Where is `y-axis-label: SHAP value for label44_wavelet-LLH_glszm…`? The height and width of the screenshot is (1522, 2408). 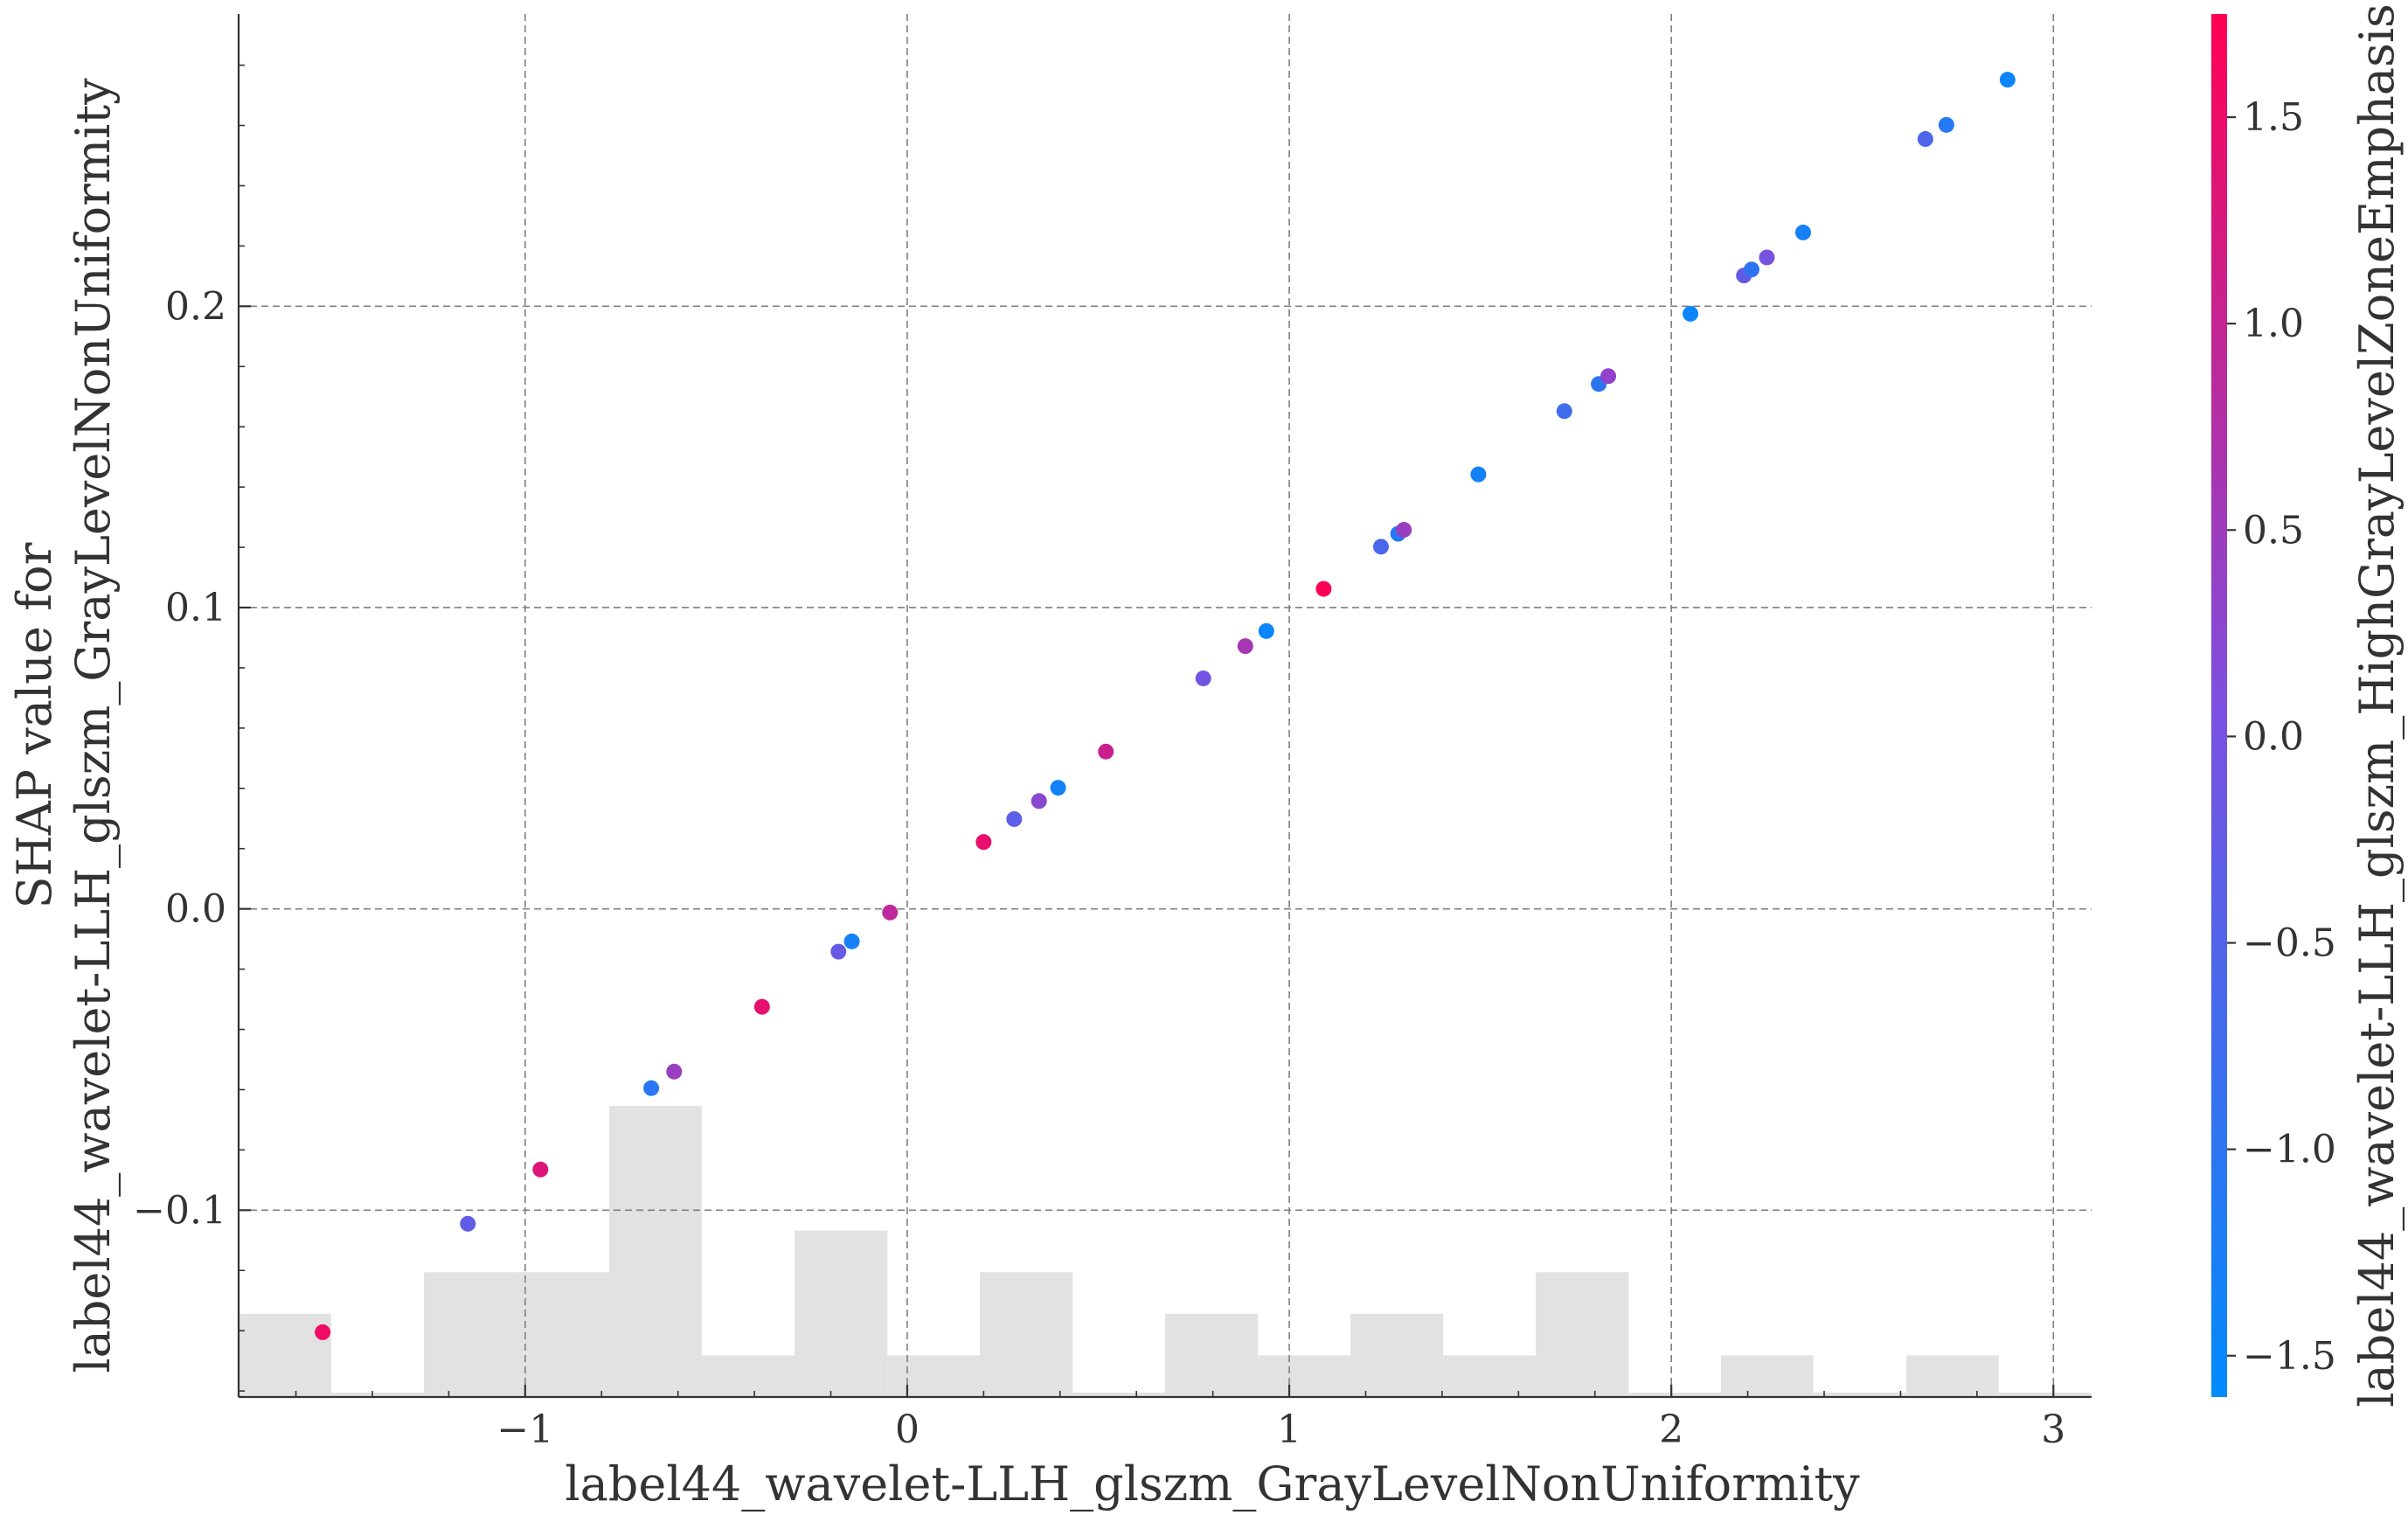 y-axis-label: SHAP value for label44_wavelet-LLH_glszm… is located at coordinates (64, 726).